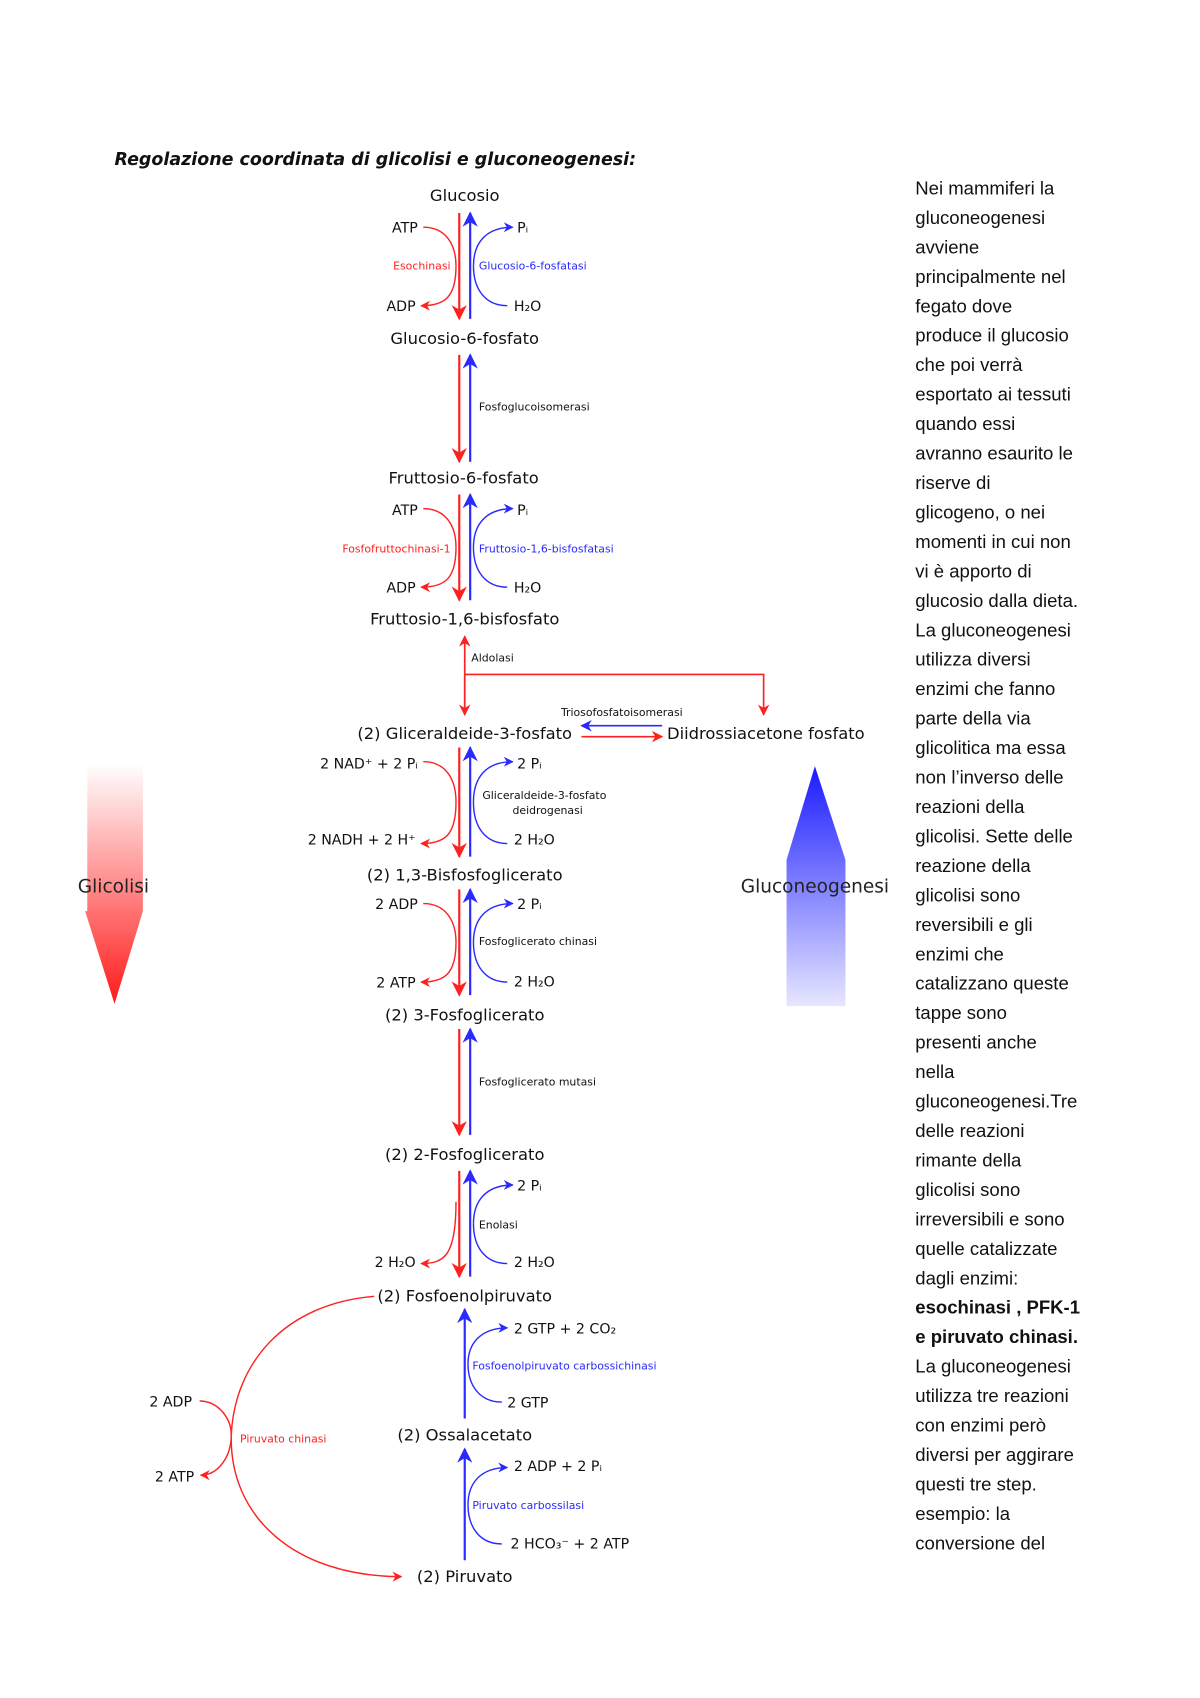  Describe the element at coordinates (465, 875) in the screenshot. I see `metabolite: (2) 1,3-Bisfosfoglicerato` at that location.